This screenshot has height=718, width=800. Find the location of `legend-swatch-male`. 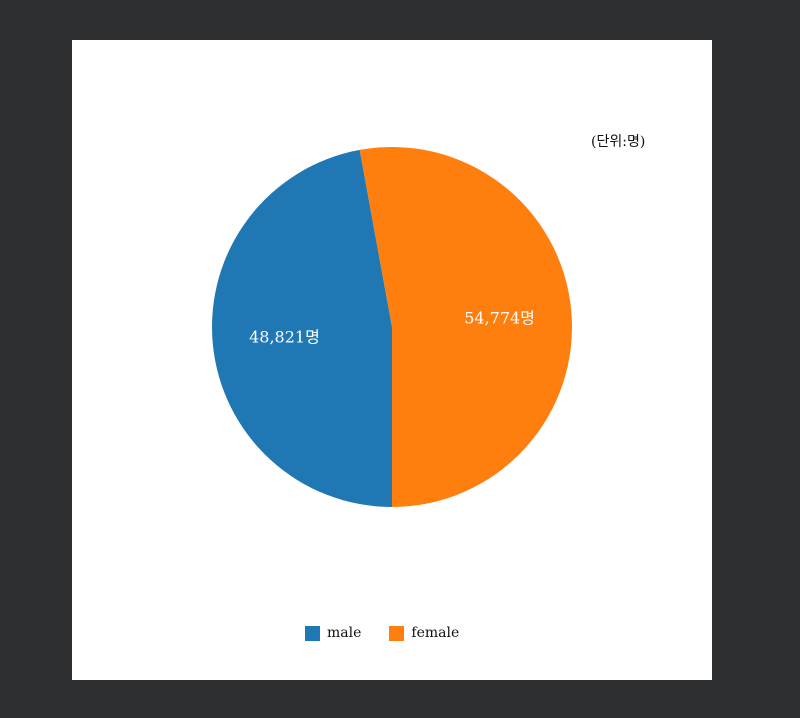

legend-swatch-male is located at coordinates (312, 633).